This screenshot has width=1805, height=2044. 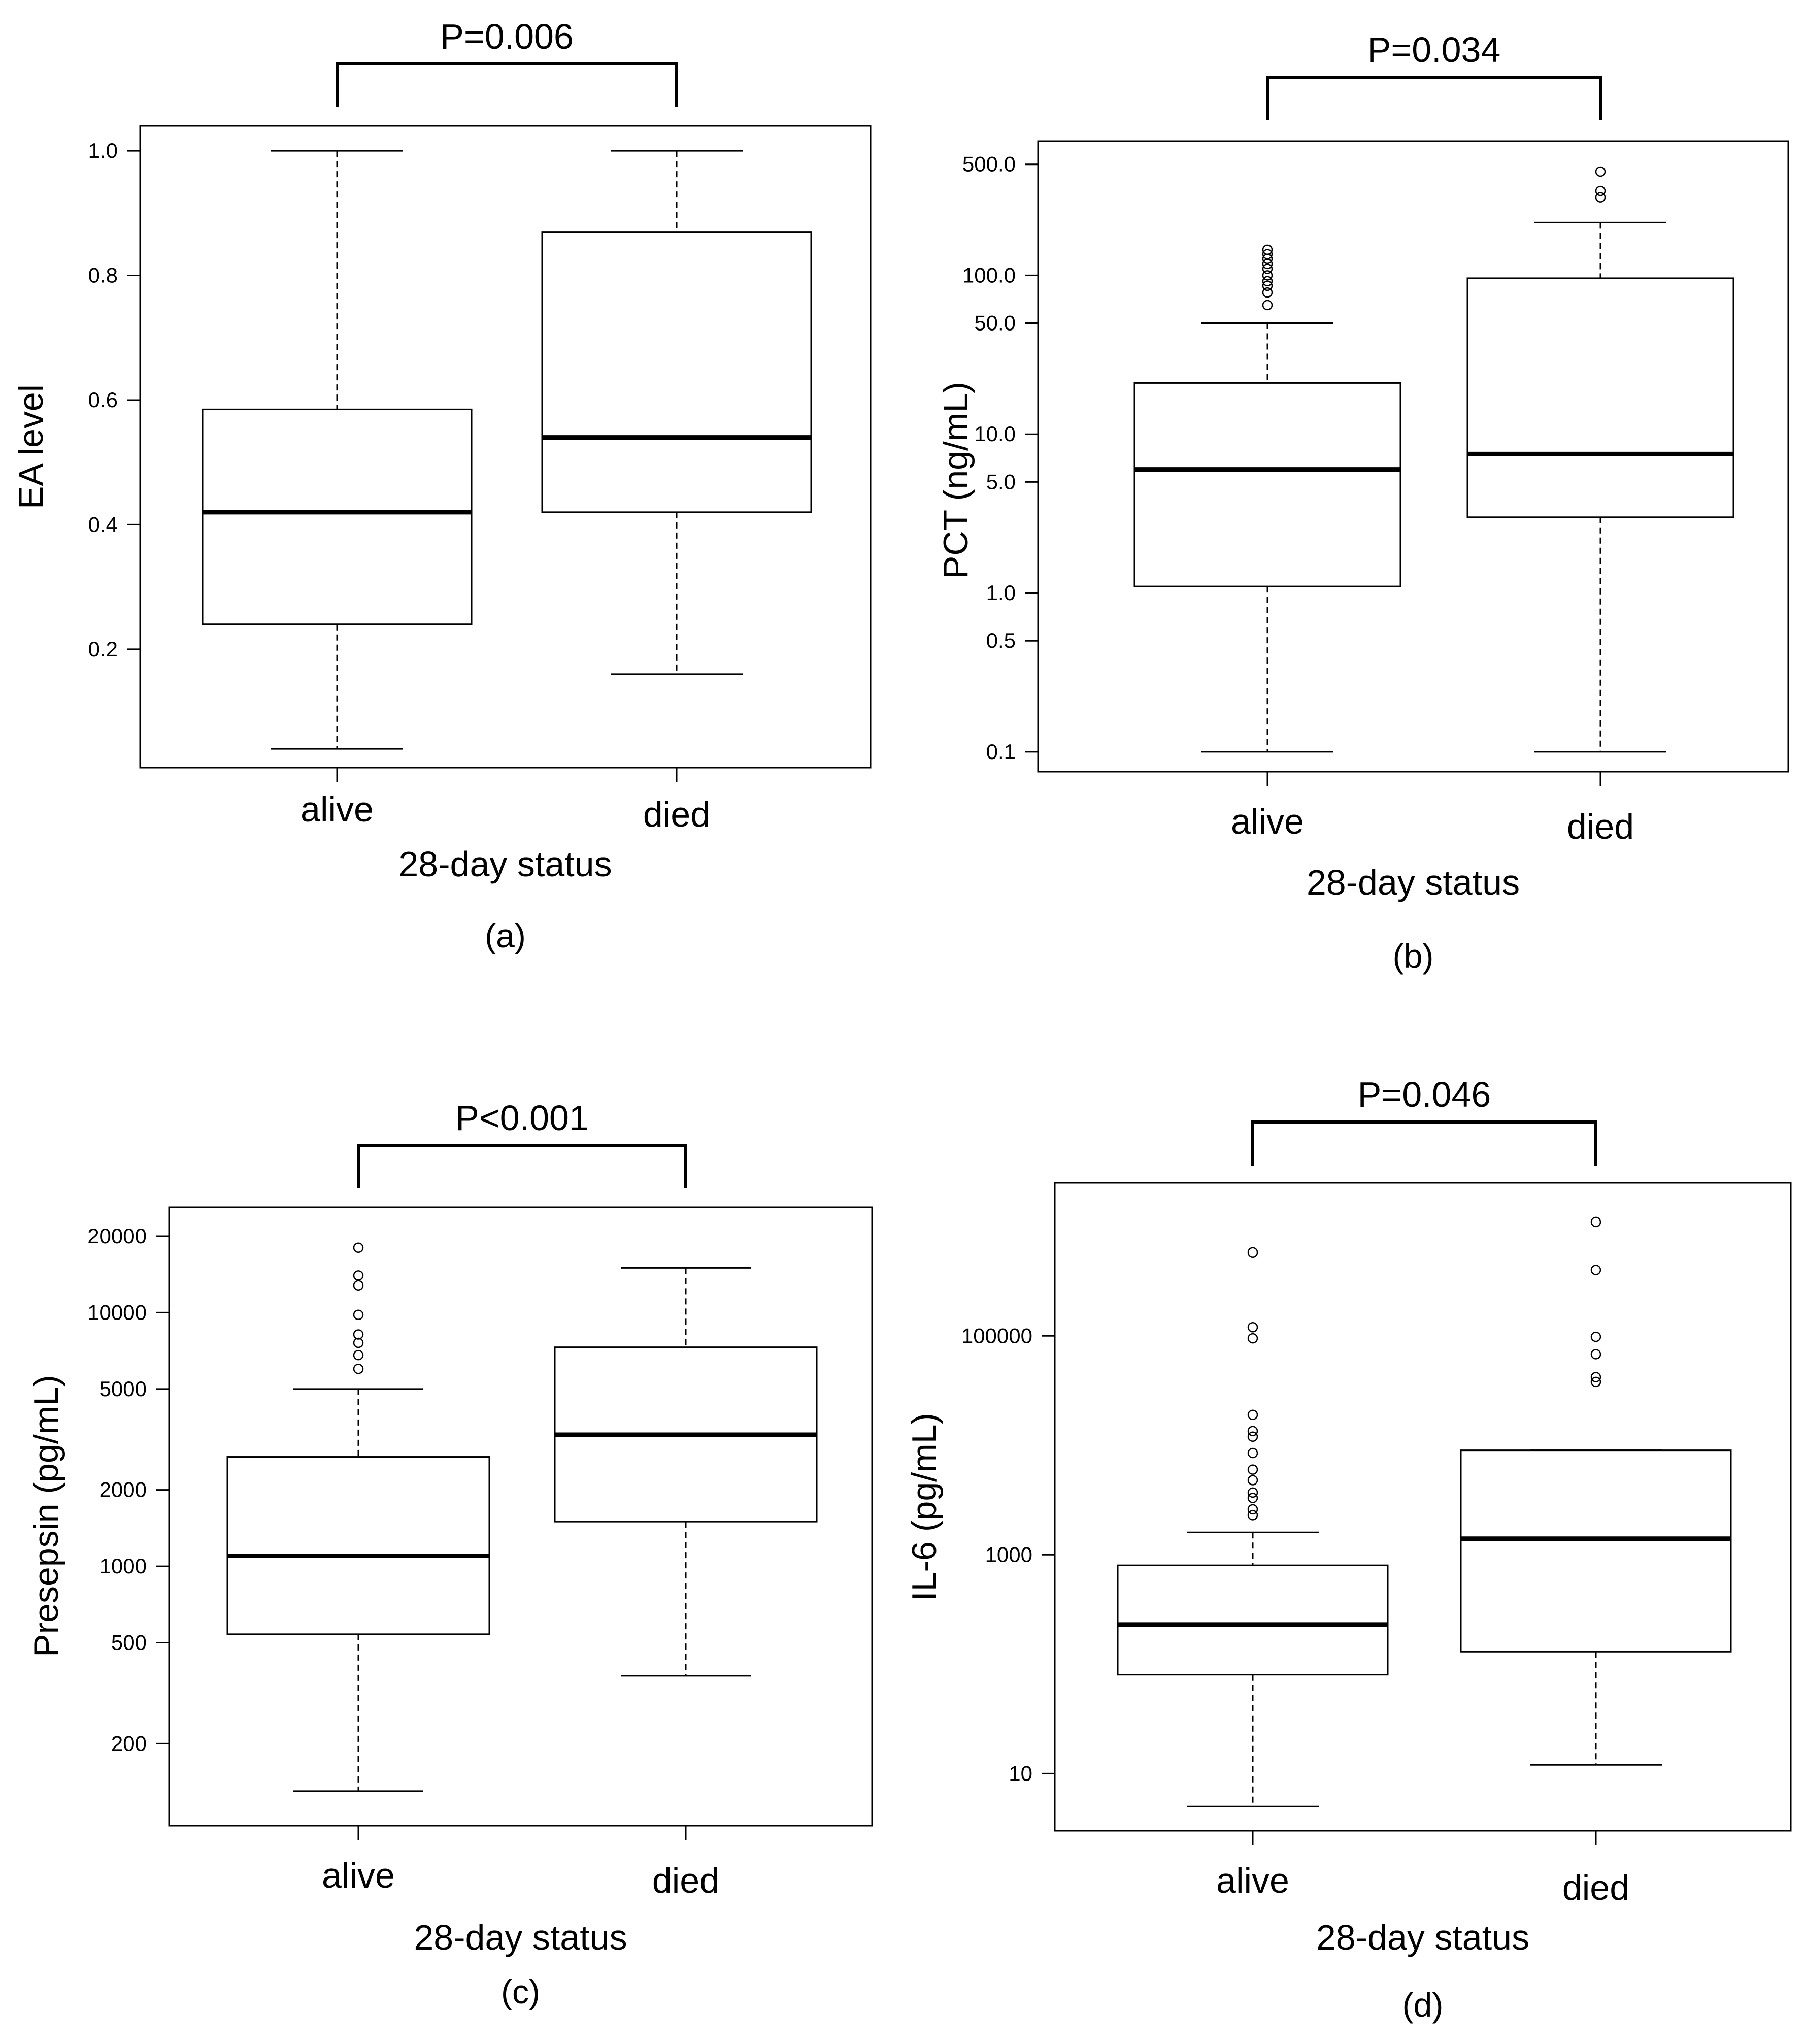 I want to click on significance-p-value: P=0.034, so click(x=1434, y=50).